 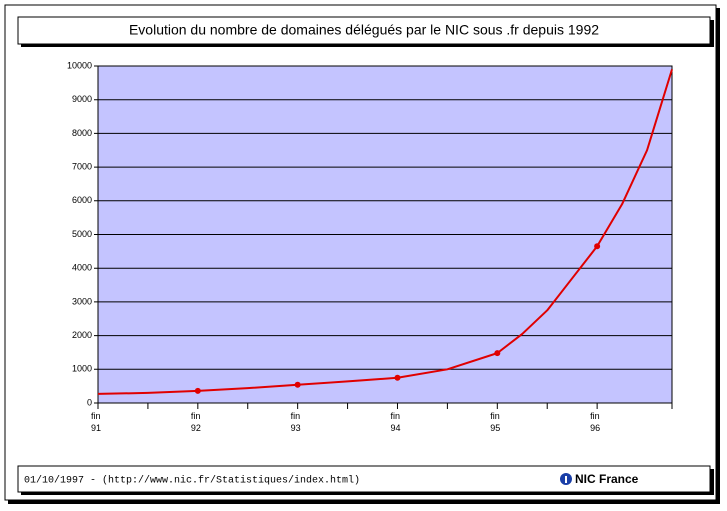 What do you see at coordinates (607, 479) in the screenshot?
I see `logo-text: NIC France` at bounding box center [607, 479].